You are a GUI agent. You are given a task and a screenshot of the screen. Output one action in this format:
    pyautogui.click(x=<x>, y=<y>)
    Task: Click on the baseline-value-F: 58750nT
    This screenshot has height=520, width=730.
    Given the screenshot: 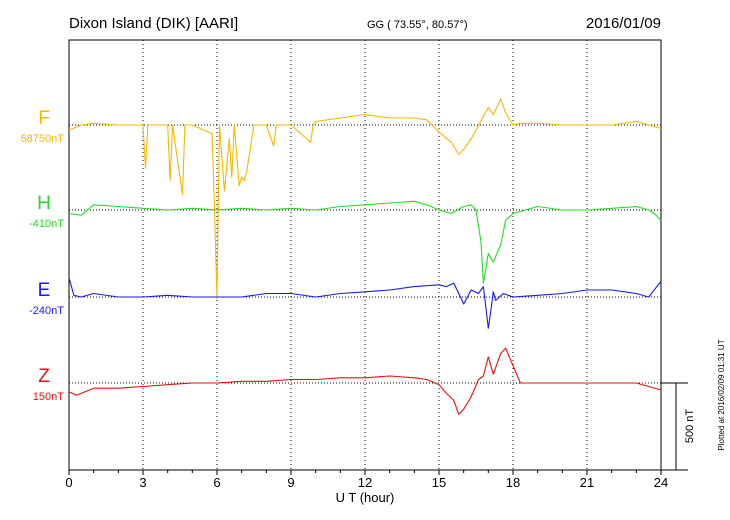 What is the action you would take?
    pyautogui.click(x=43, y=139)
    